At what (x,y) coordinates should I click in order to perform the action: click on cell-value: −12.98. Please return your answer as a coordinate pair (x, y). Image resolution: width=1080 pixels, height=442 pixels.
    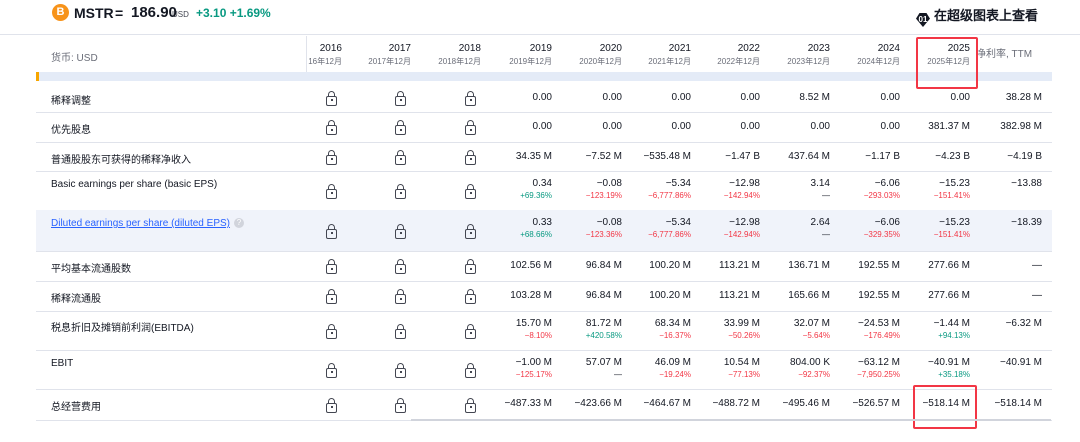
    Looking at the image, I should click on (744, 183).